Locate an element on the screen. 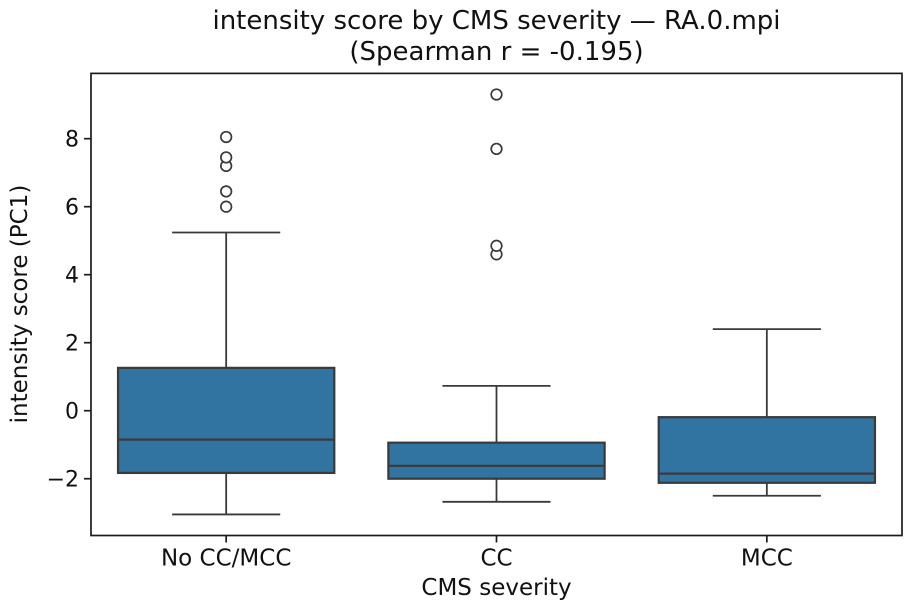 This screenshot has width=917, height=614. x-axis-label: CMS severity is located at coordinates (496, 588).